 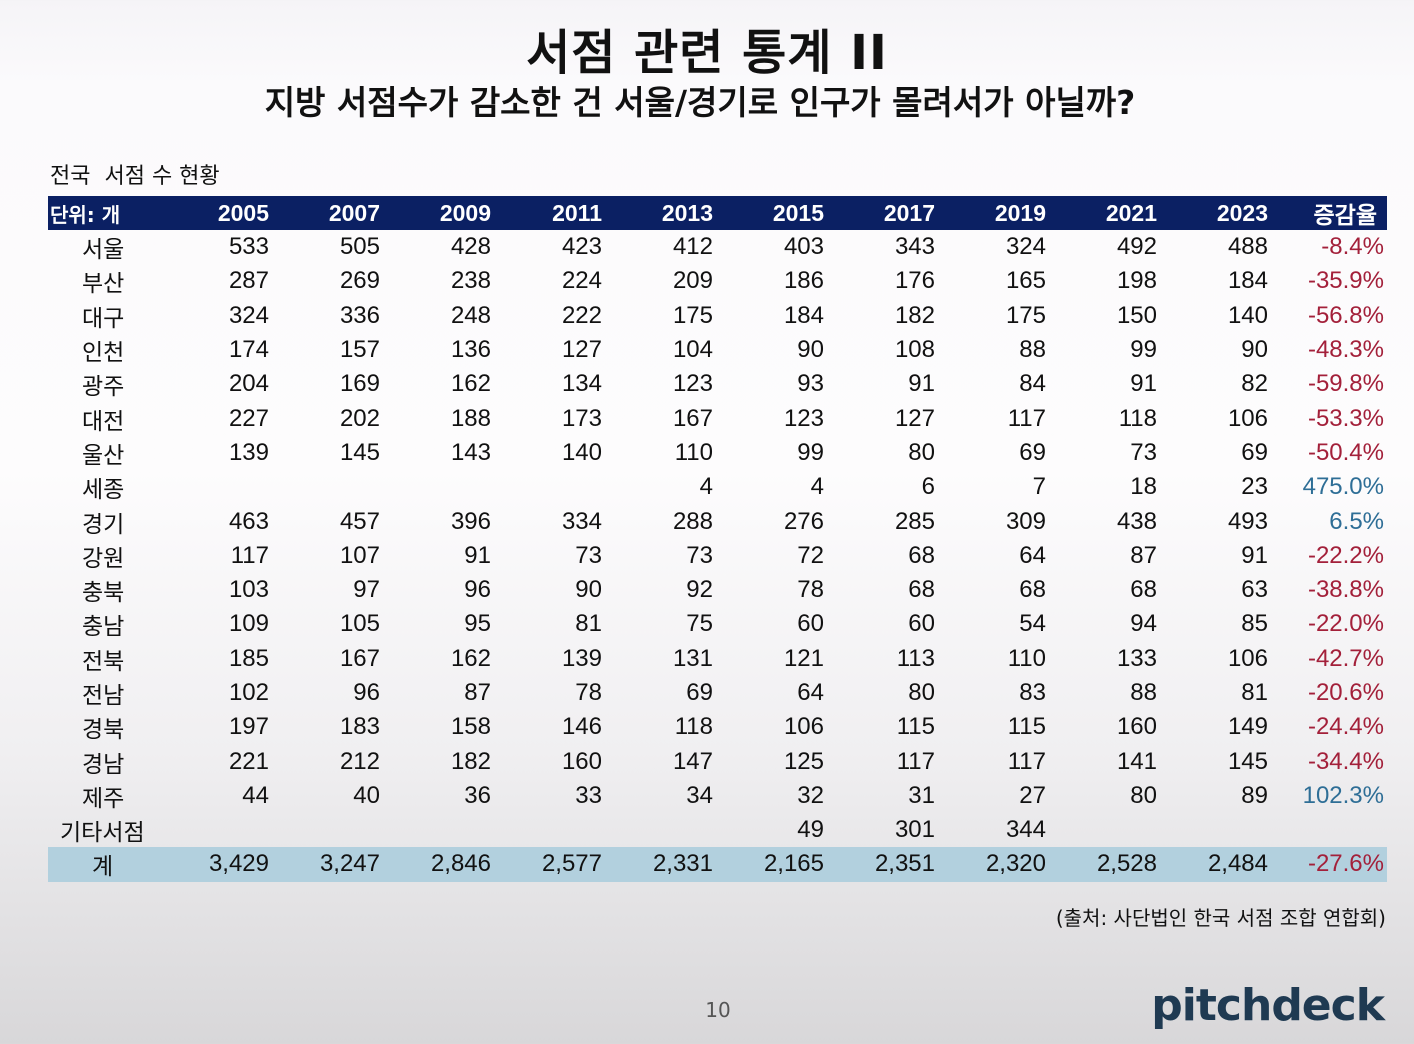 I want to click on table-row: 충북 103 97 96 90 92 78 68 68 68 63 -38.8%, so click(x=717, y=590).